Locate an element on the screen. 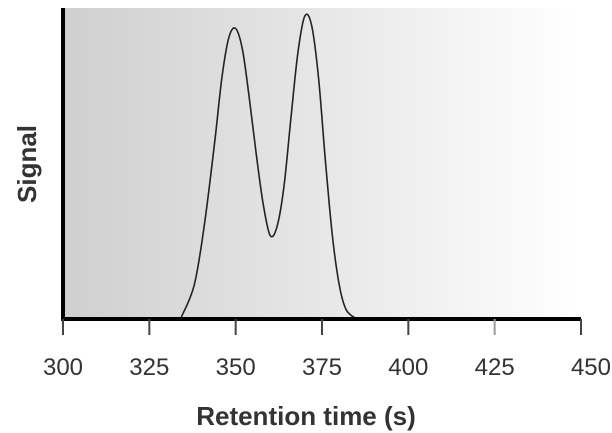  x-tick-label: 375 is located at coordinates (322, 367).